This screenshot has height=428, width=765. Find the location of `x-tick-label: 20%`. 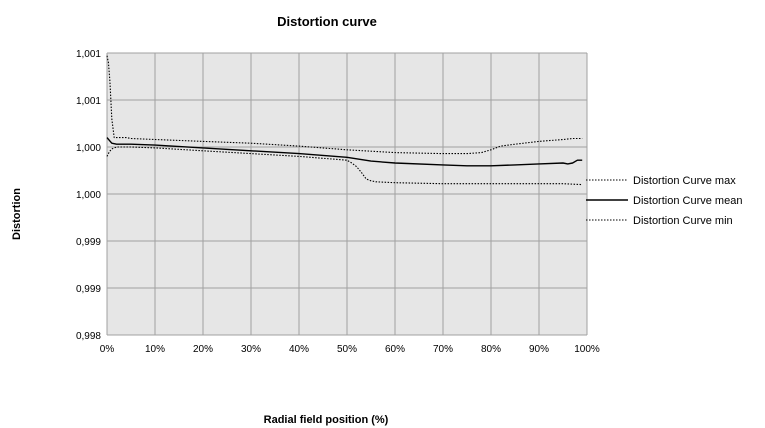

x-tick-label: 20% is located at coordinates (203, 349).